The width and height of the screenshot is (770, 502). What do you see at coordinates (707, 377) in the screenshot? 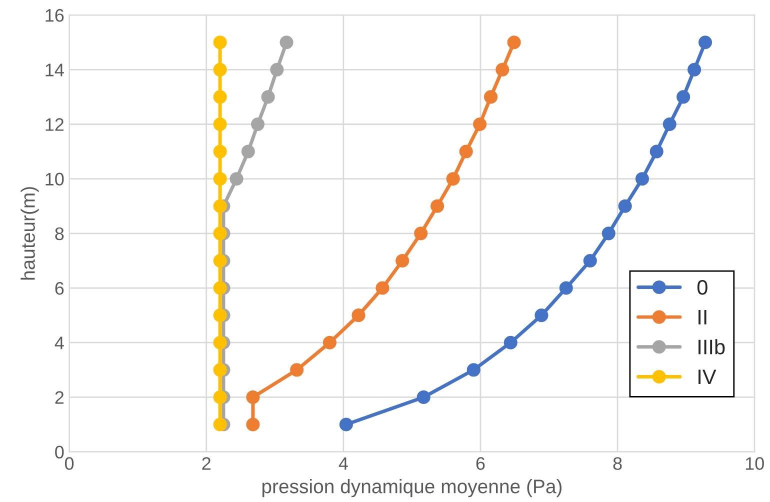
I see `legend-label: IV` at bounding box center [707, 377].